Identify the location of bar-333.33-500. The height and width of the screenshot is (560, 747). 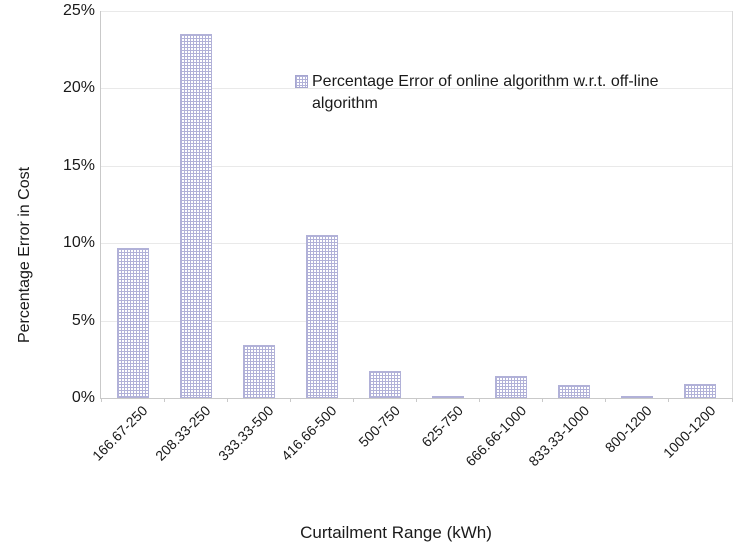
(258, 371).